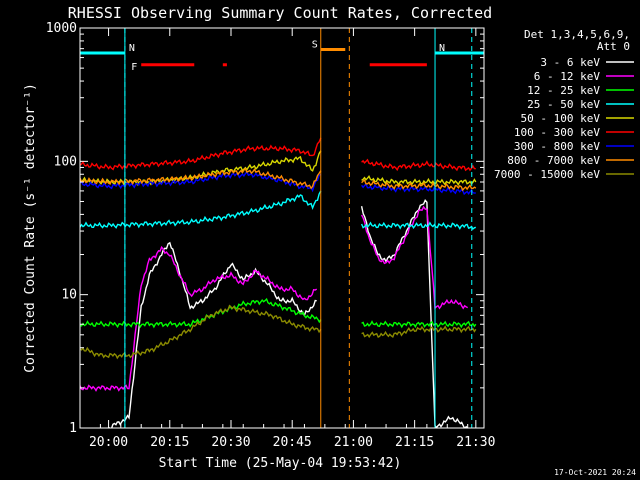 The height and width of the screenshot is (480, 640). What do you see at coordinates (280, 463) in the screenshot?
I see `x-axis-label: Start Time (25-May-04 19:53:42)` at bounding box center [280, 463].